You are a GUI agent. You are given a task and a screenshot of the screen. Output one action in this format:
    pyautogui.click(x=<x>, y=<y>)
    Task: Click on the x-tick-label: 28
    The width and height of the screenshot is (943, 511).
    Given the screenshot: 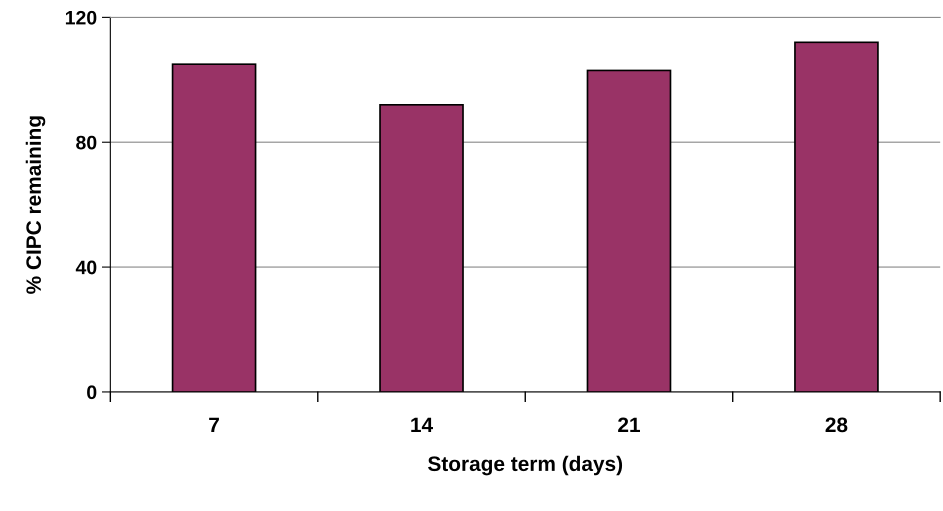 What is the action you would take?
    pyautogui.click(x=837, y=424)
    